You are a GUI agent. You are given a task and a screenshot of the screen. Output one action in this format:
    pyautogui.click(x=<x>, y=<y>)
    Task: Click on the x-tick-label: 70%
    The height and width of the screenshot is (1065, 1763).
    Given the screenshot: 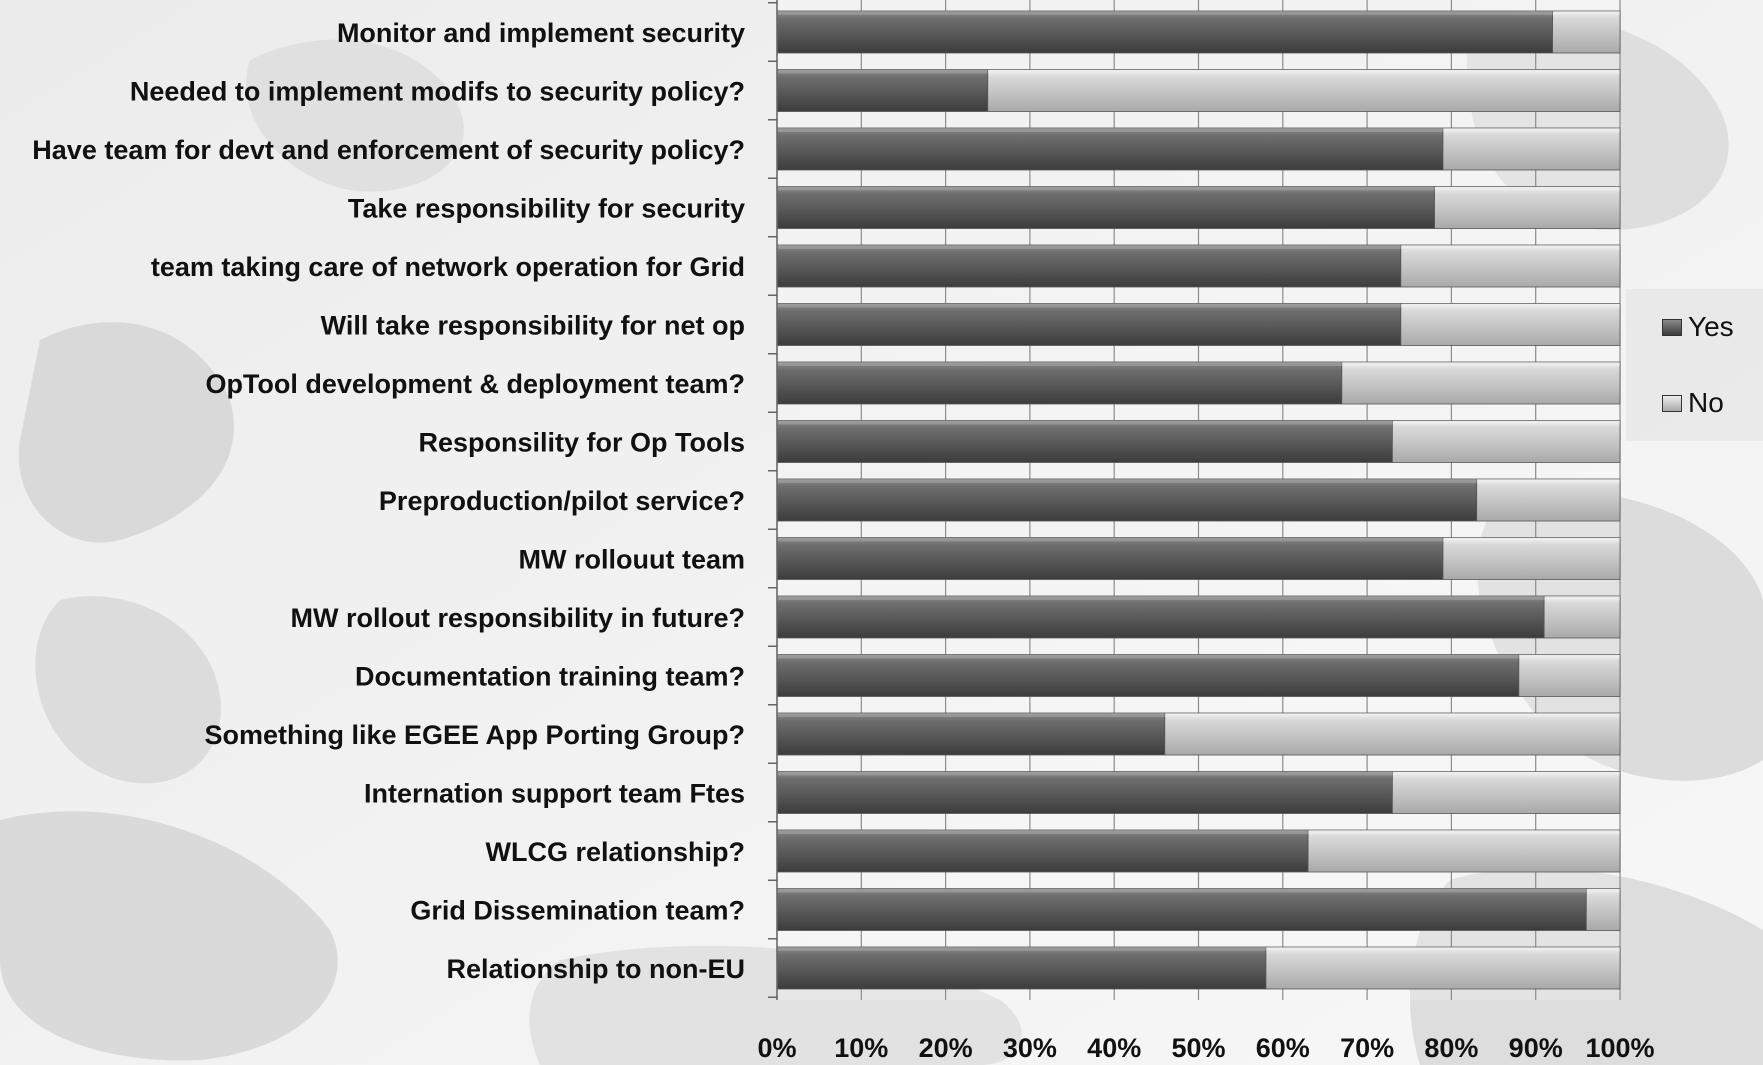 What is the action you would take?
    pyautogui.click(x=1367, y=1048)
    